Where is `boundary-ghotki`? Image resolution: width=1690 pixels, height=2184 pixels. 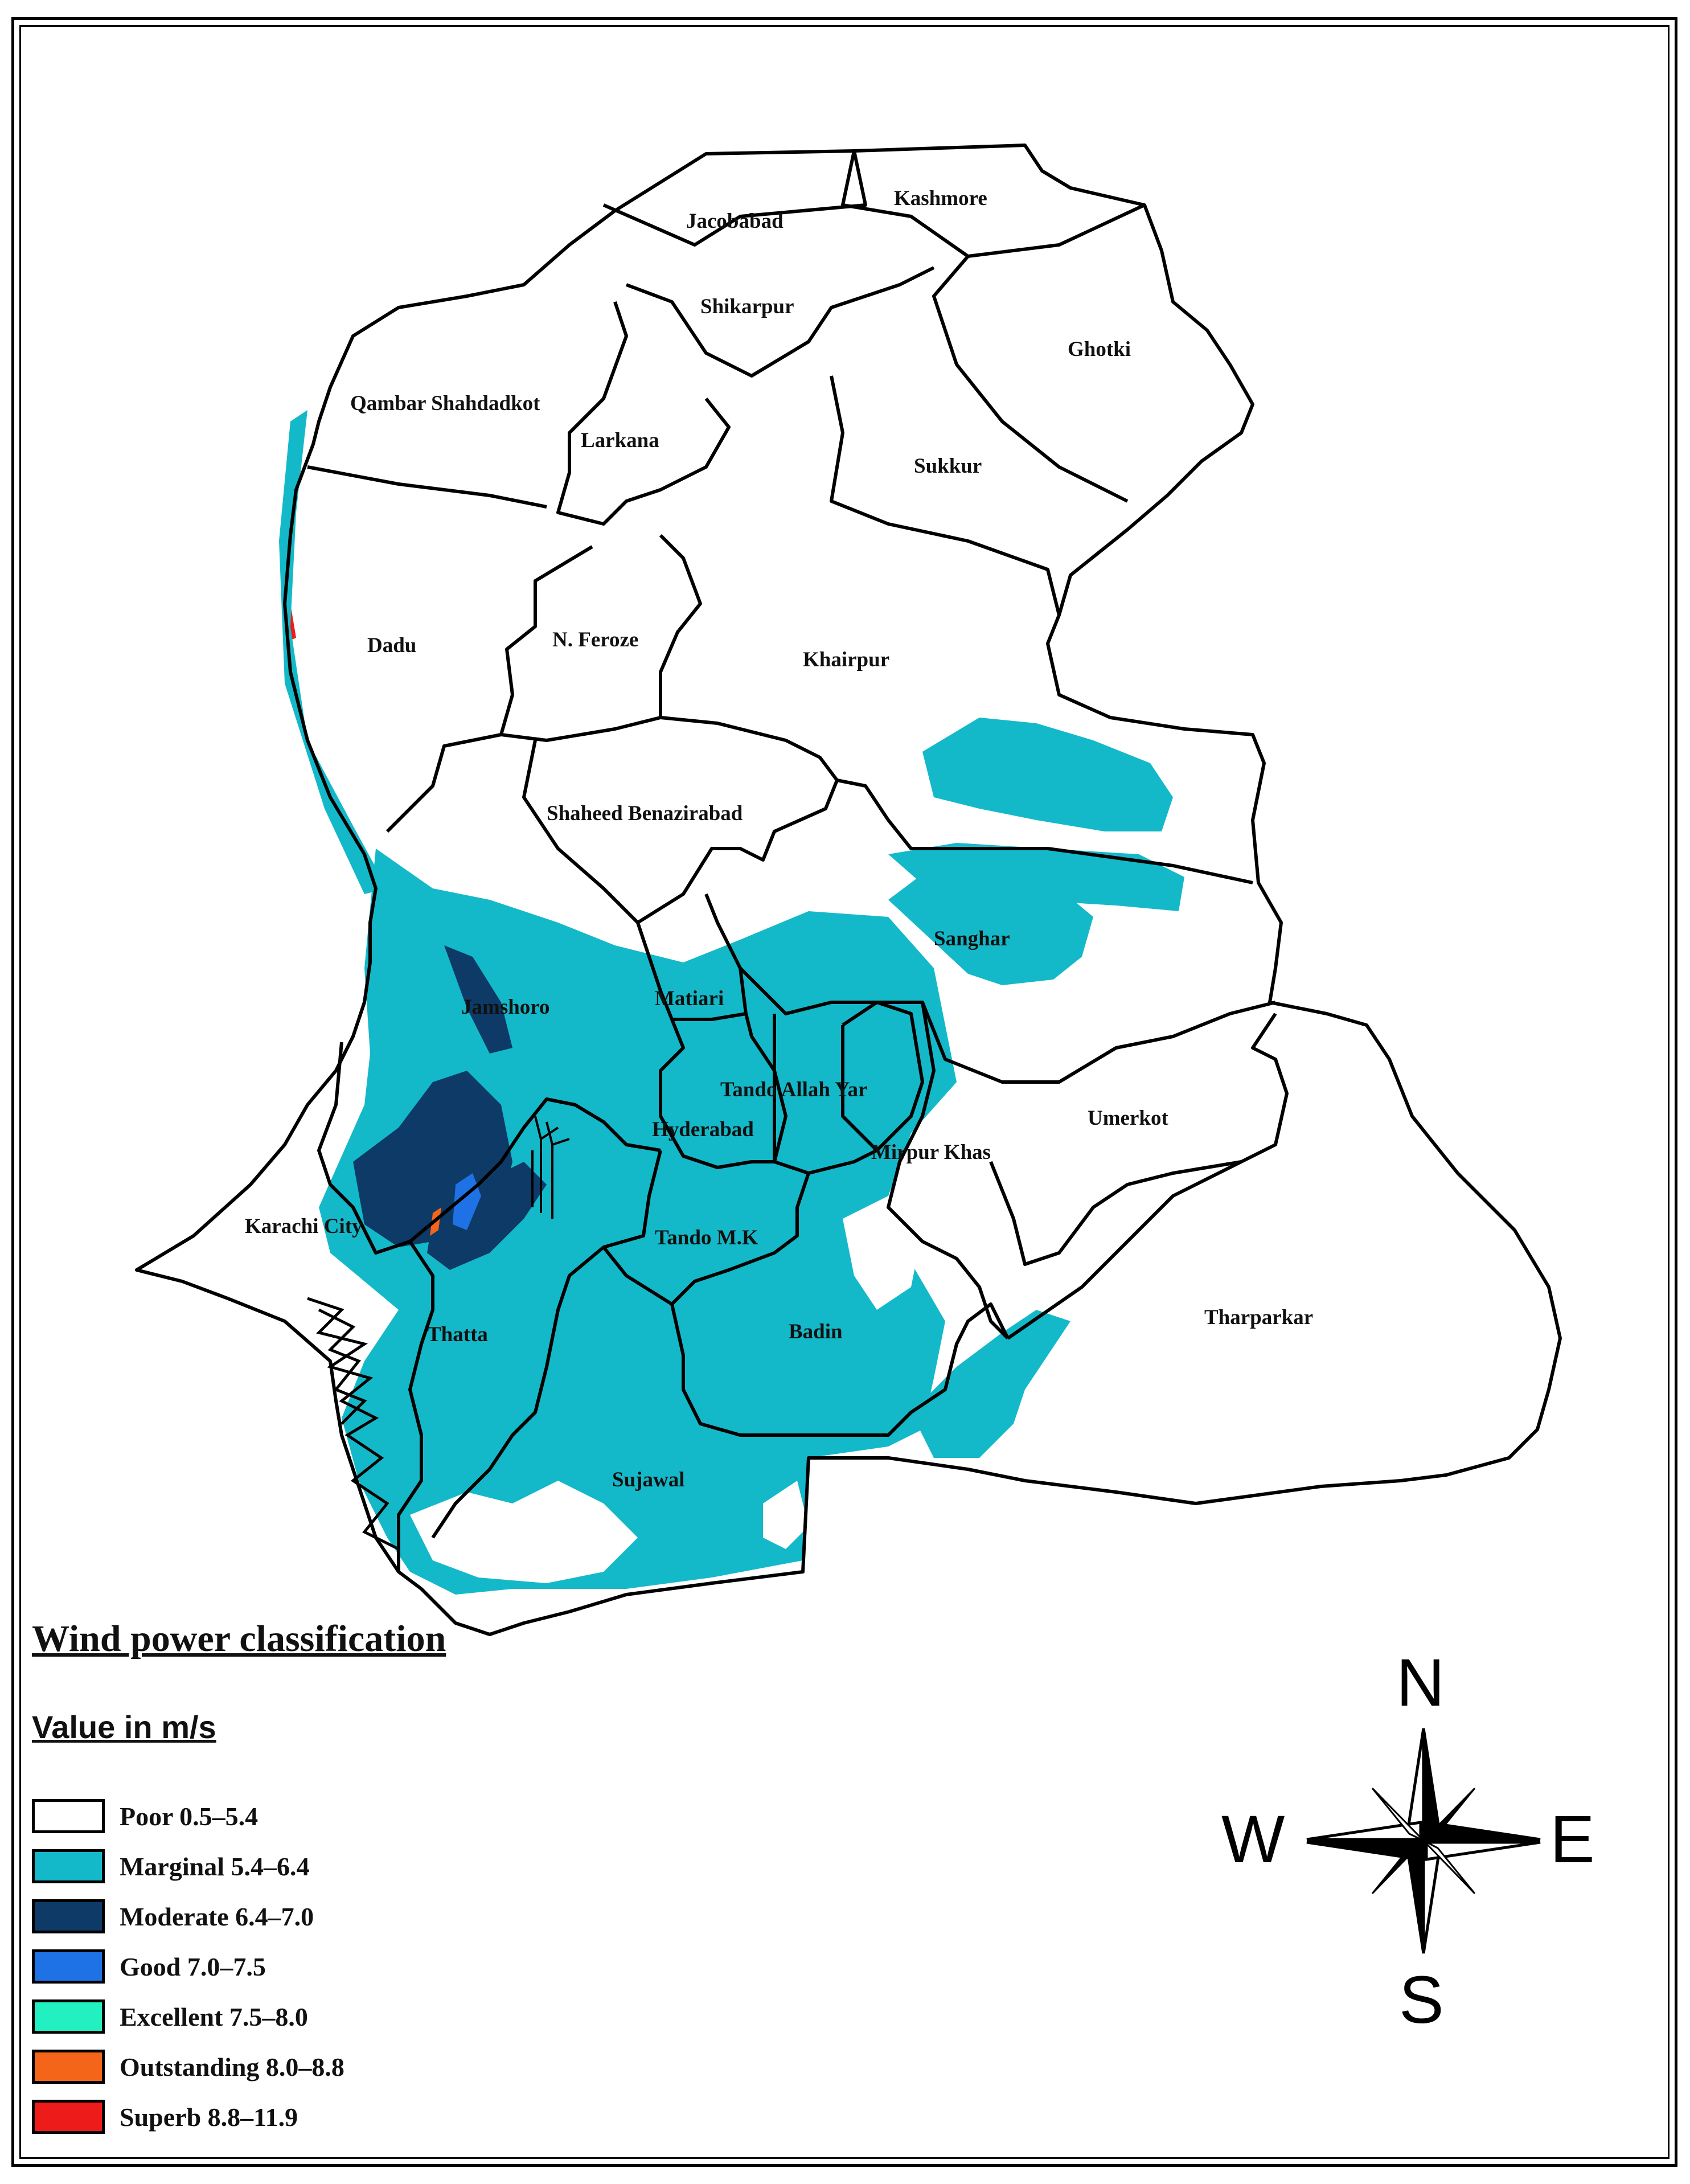
boundary-ghotki is located at coordinates (1030, 379).